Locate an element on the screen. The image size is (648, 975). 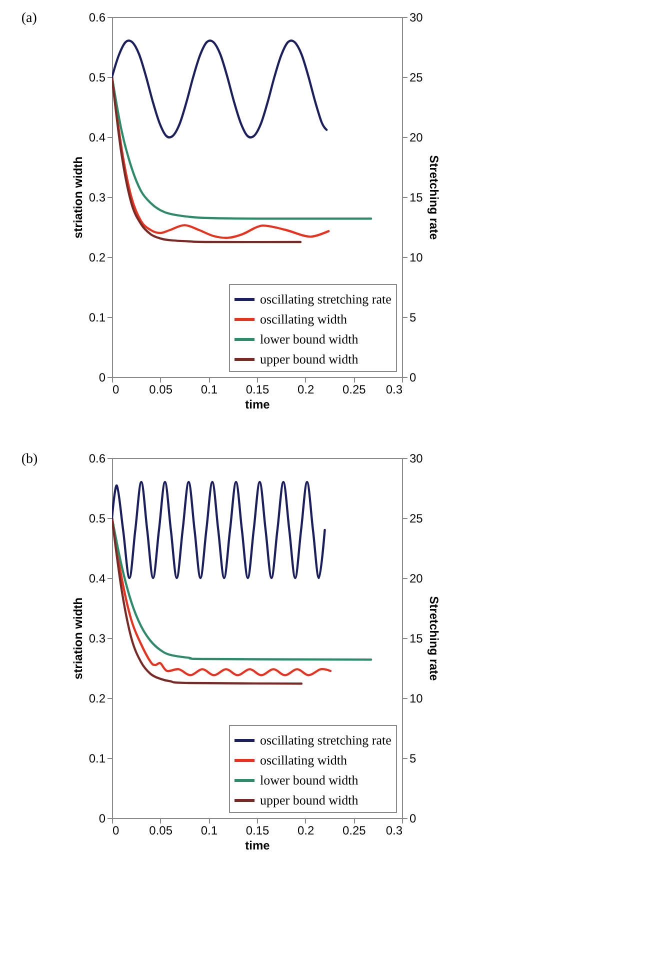
chart-title: (b) is located at coordinates (29, 459).